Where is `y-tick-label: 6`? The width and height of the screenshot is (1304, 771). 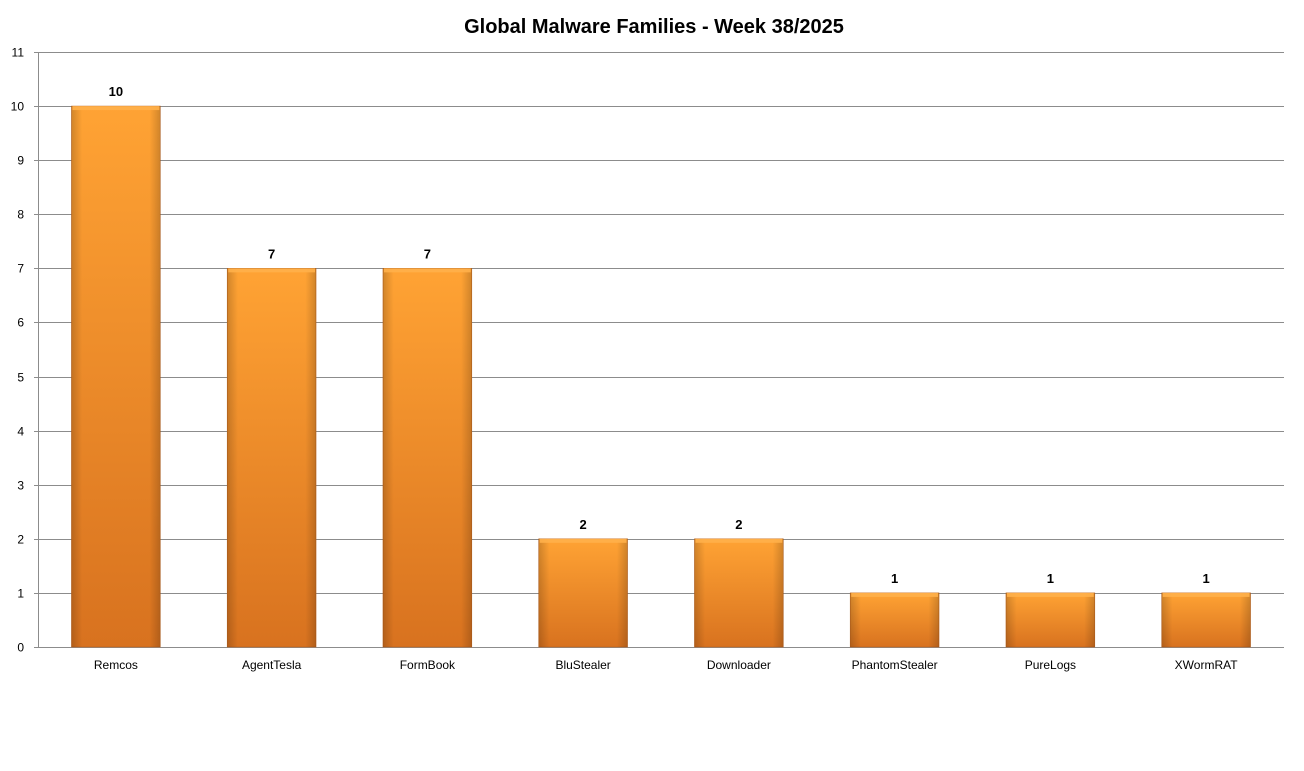
y-tick-label: 6 is located at coordinates (20, 323).